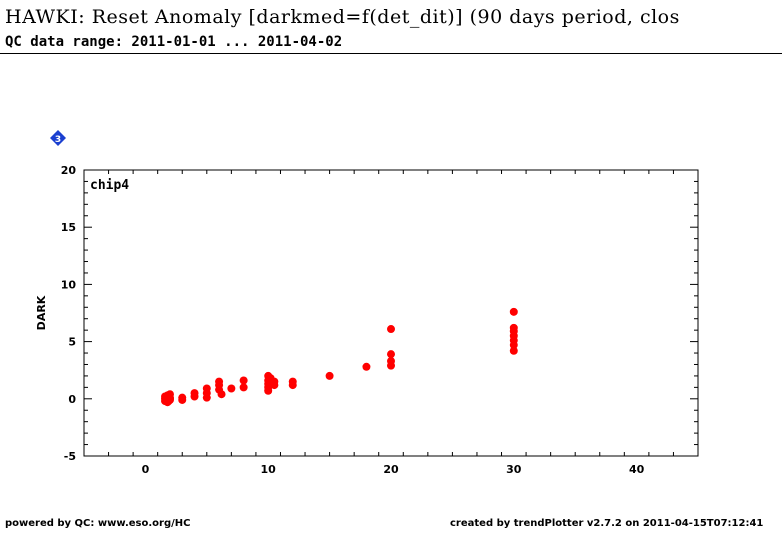  Describe the element at coordinates (68, 227) in the screenshot. I see `y-tick-label: 15` at that location.